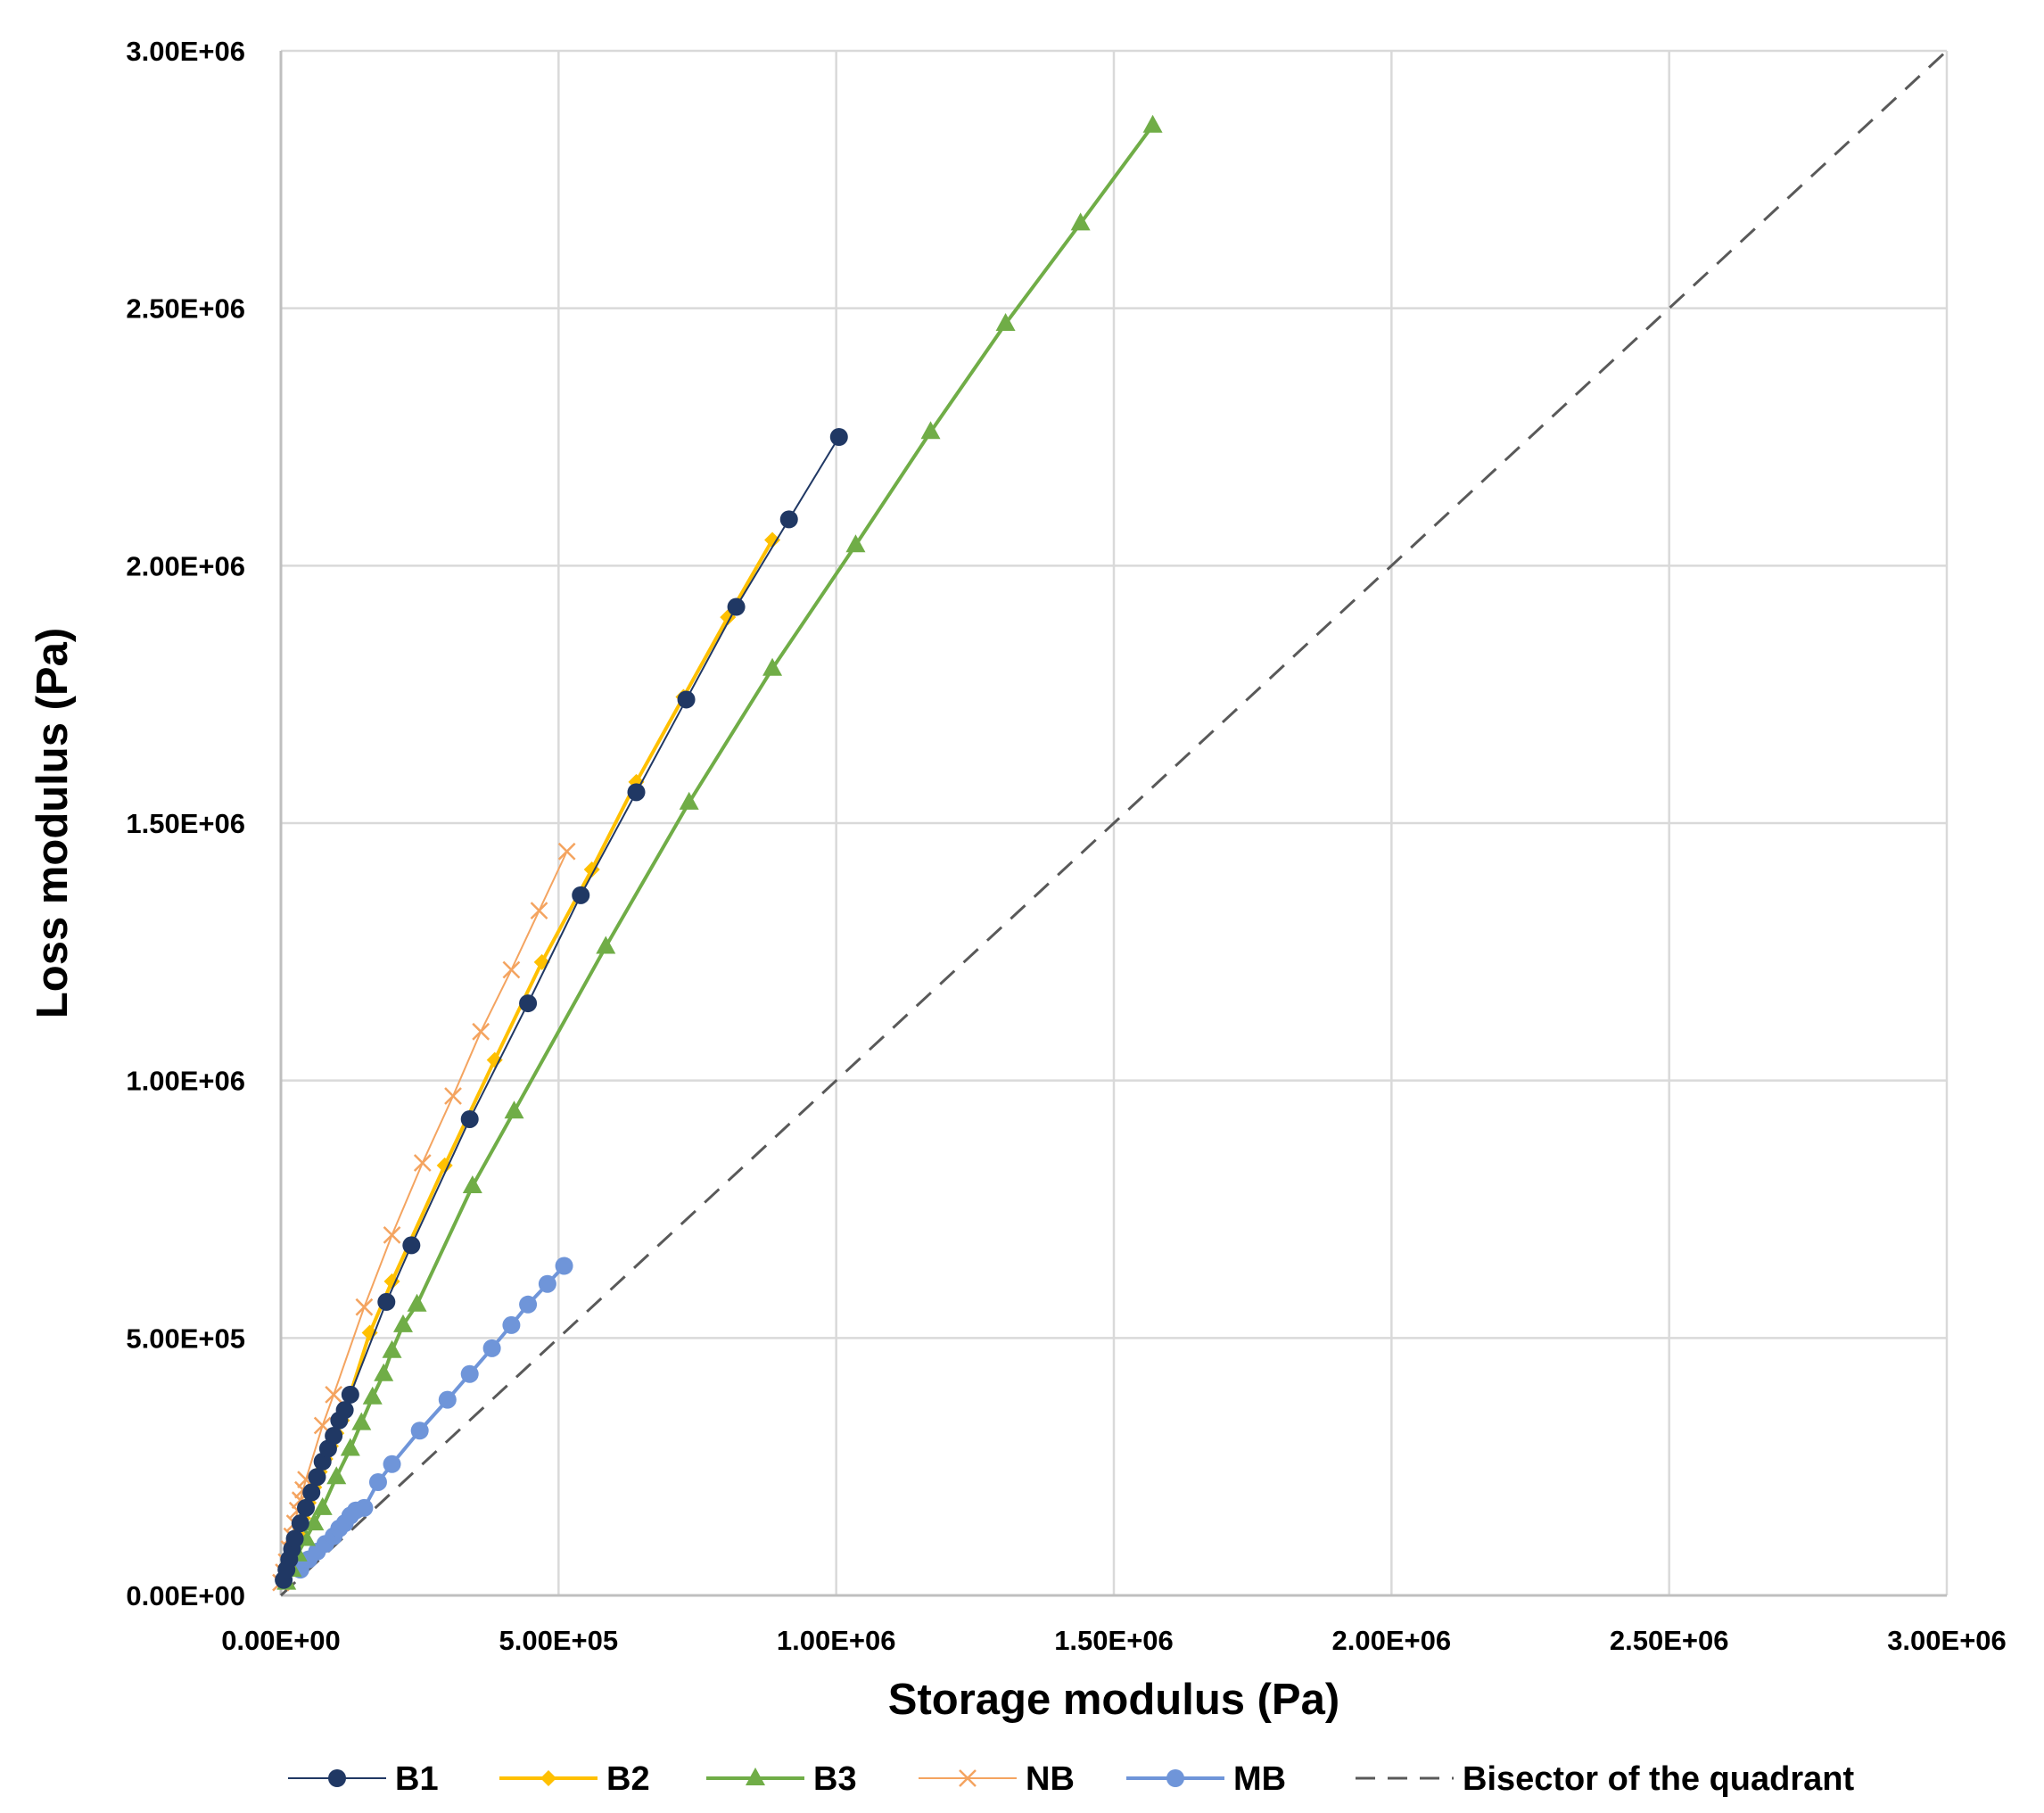  What do you see at coordinates (1670, 1640) in the screenshot?
I see `x-tick-label: 2.50E+06` at bounding box center [1670, 1640].